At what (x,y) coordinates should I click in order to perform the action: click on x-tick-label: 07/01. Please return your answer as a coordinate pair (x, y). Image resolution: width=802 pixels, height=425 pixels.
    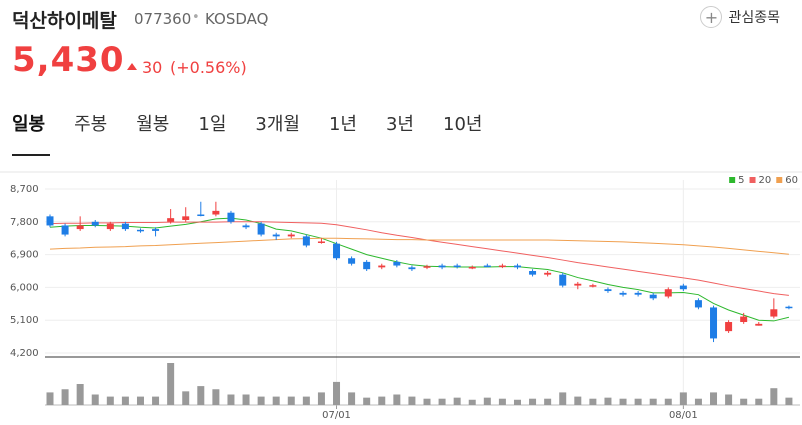
    Looking at the image, I should click on (336, 415).